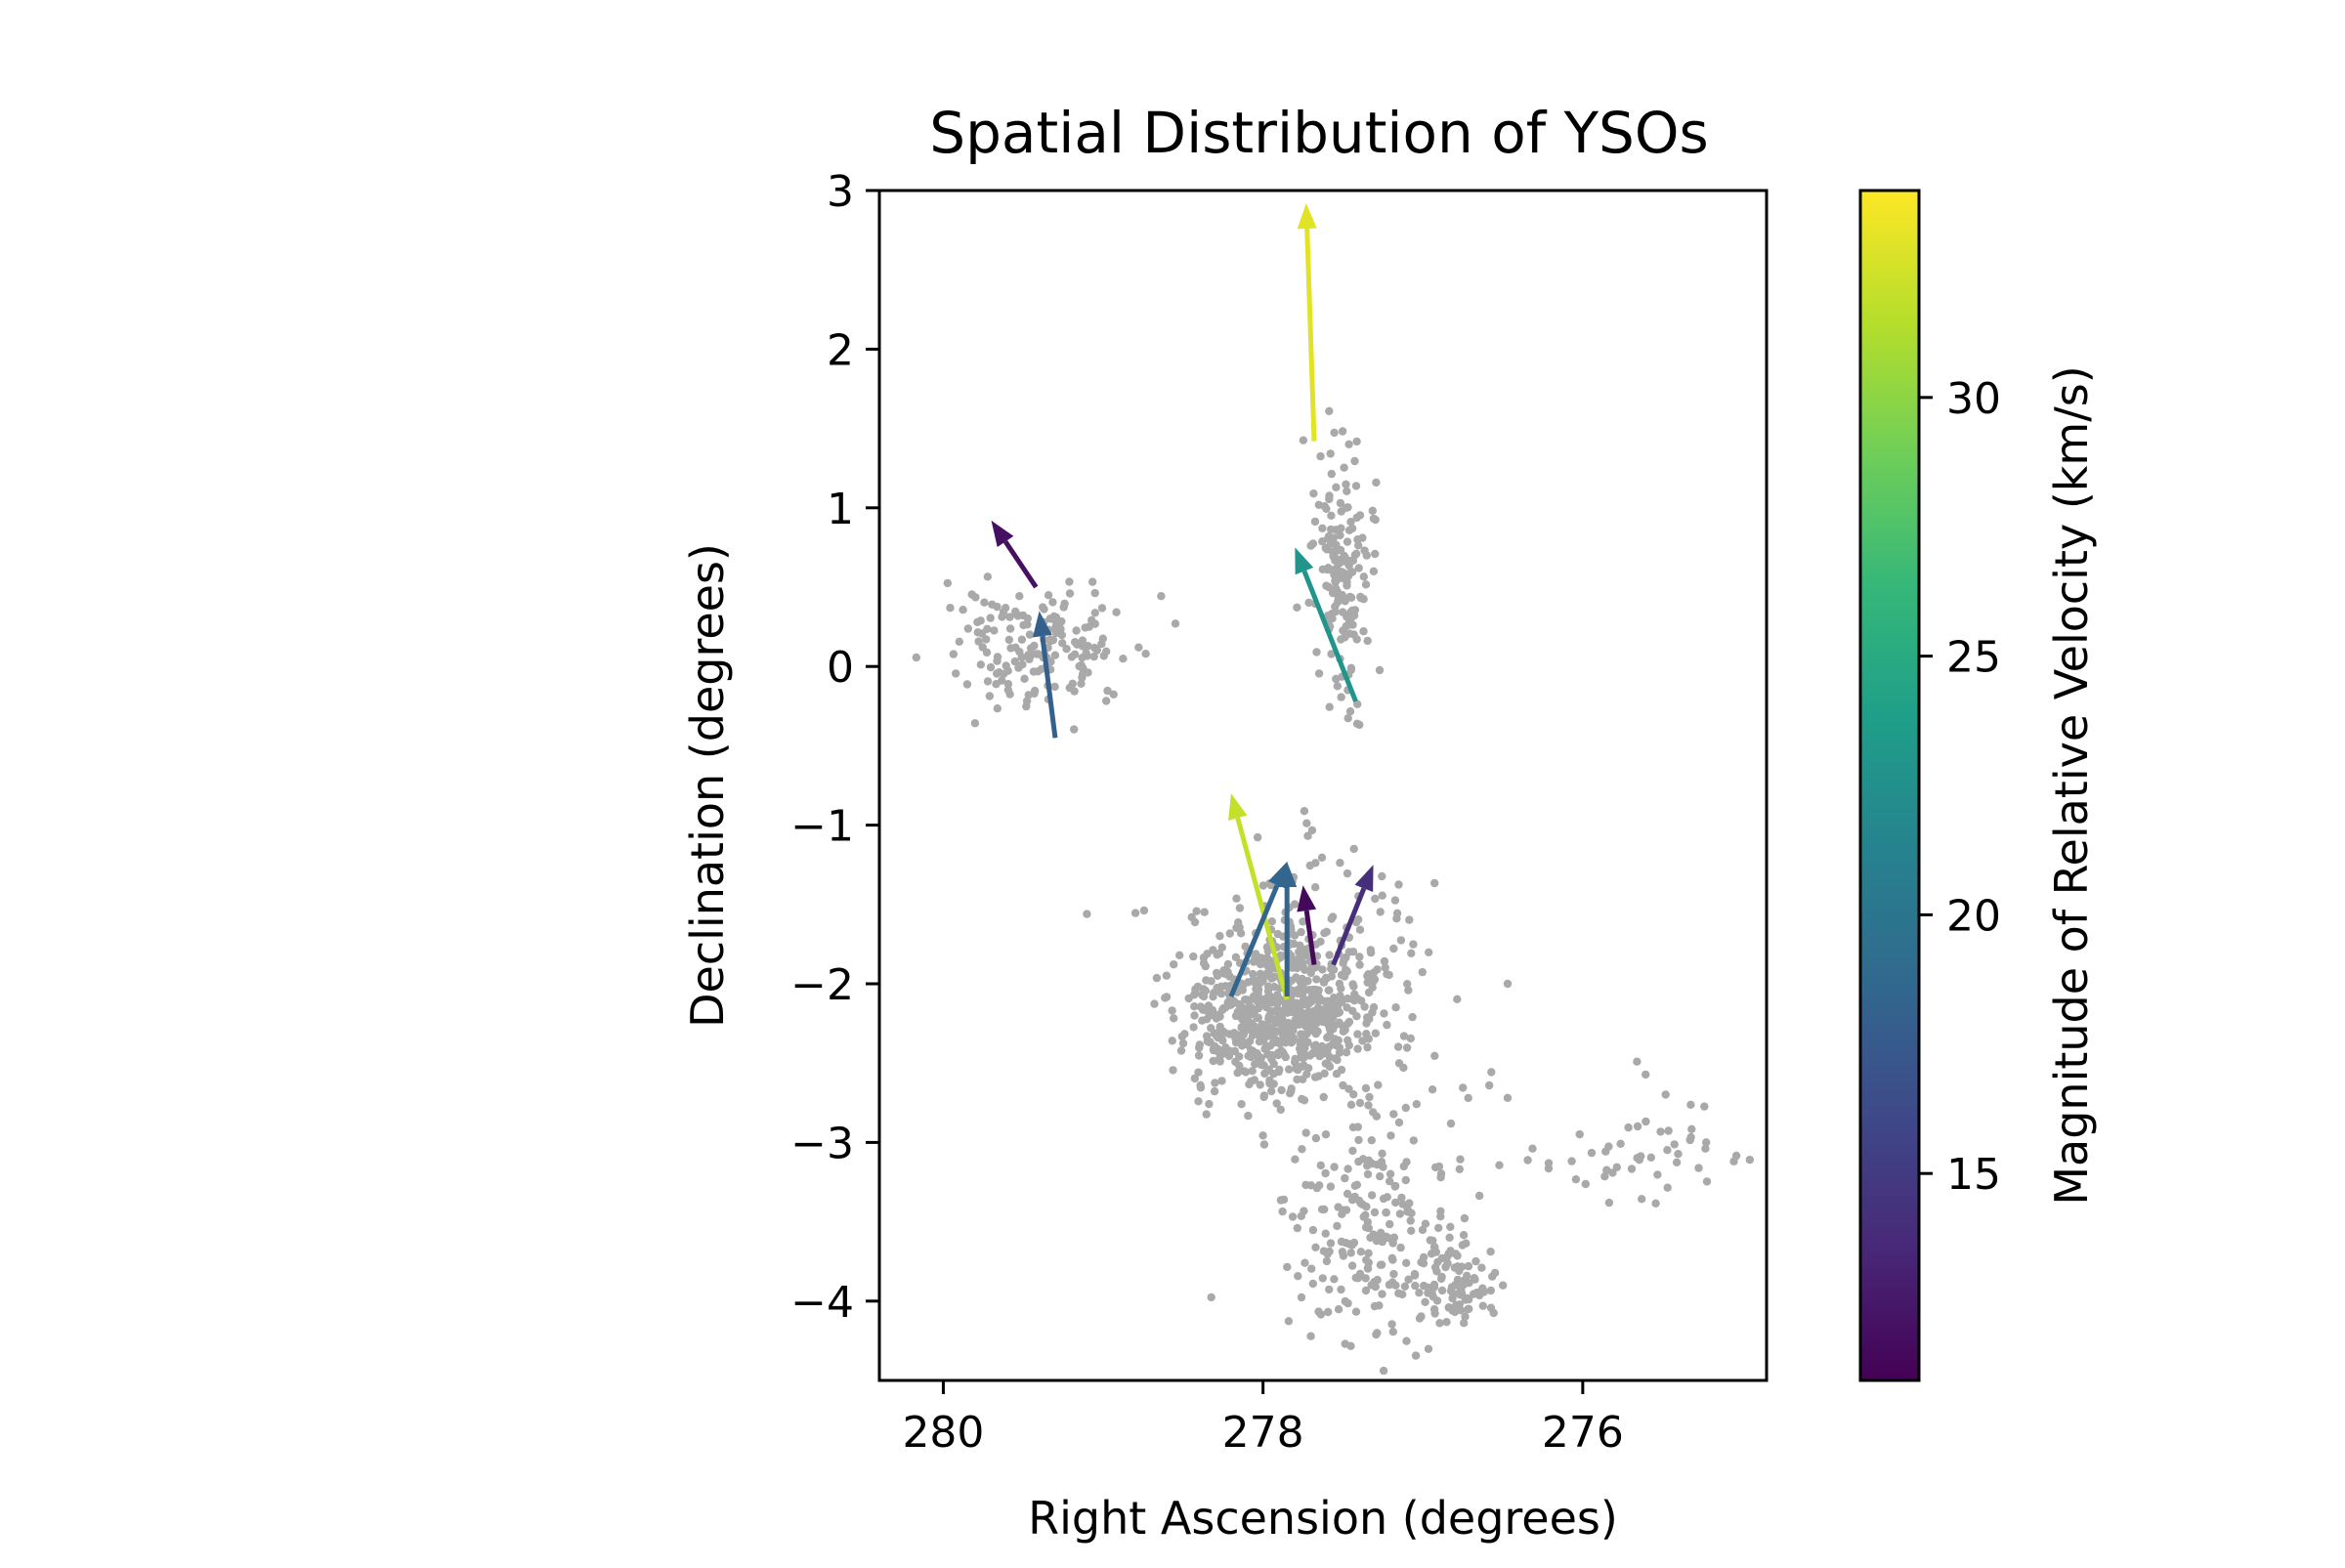  What do you see at coordinates (1960, 787) in the screenshot?
I see `colorbar-ticks: 15 20 25 30` at bounding box center [1960, 787].